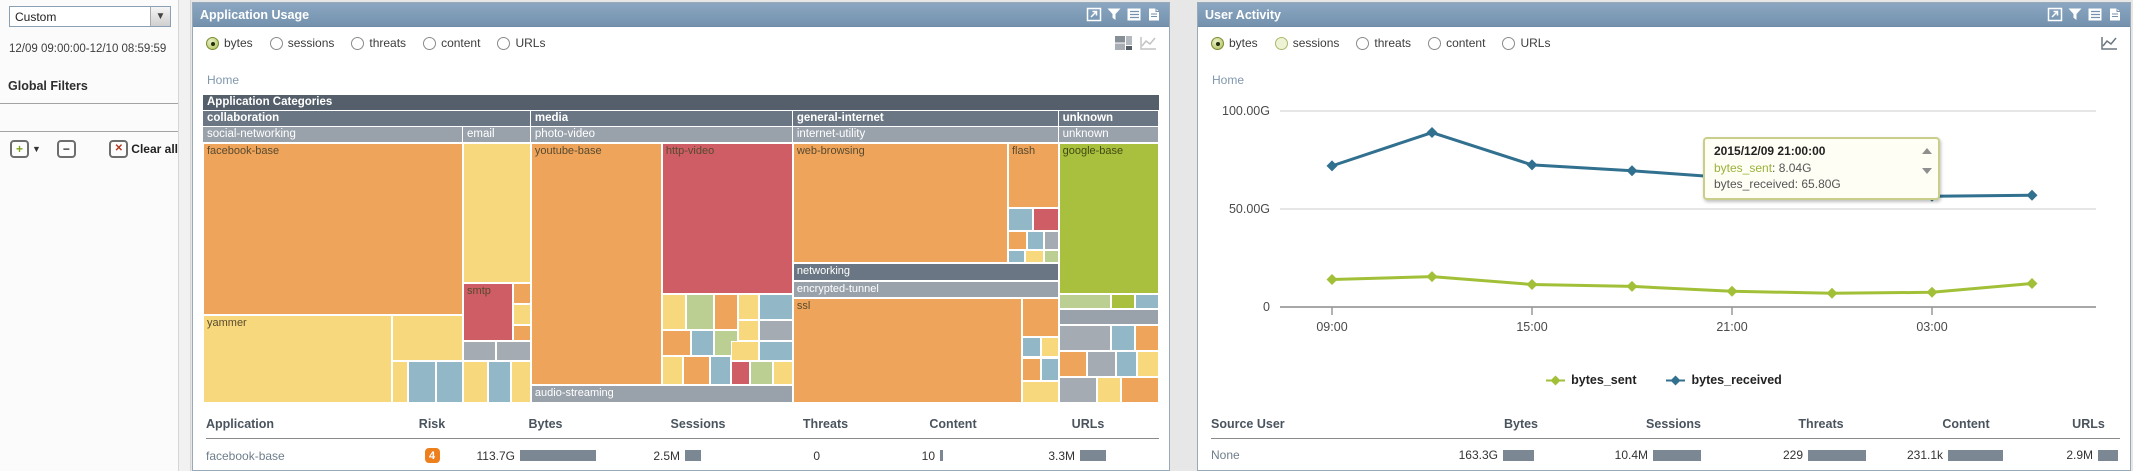 This screenshot has width=2133, height=471. I want to click on treemap-tile-smtp: smtp, so click(488, 312).